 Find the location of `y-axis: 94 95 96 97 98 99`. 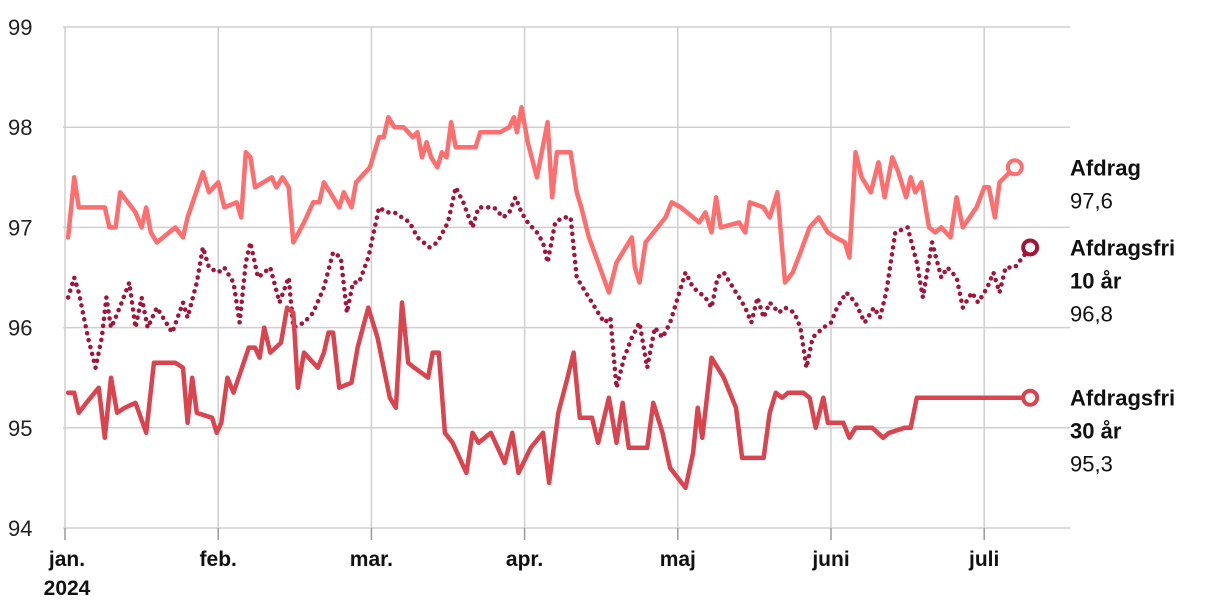

y-axis: 94 95 96 97 98 99 is located at coordinates (20, 278).